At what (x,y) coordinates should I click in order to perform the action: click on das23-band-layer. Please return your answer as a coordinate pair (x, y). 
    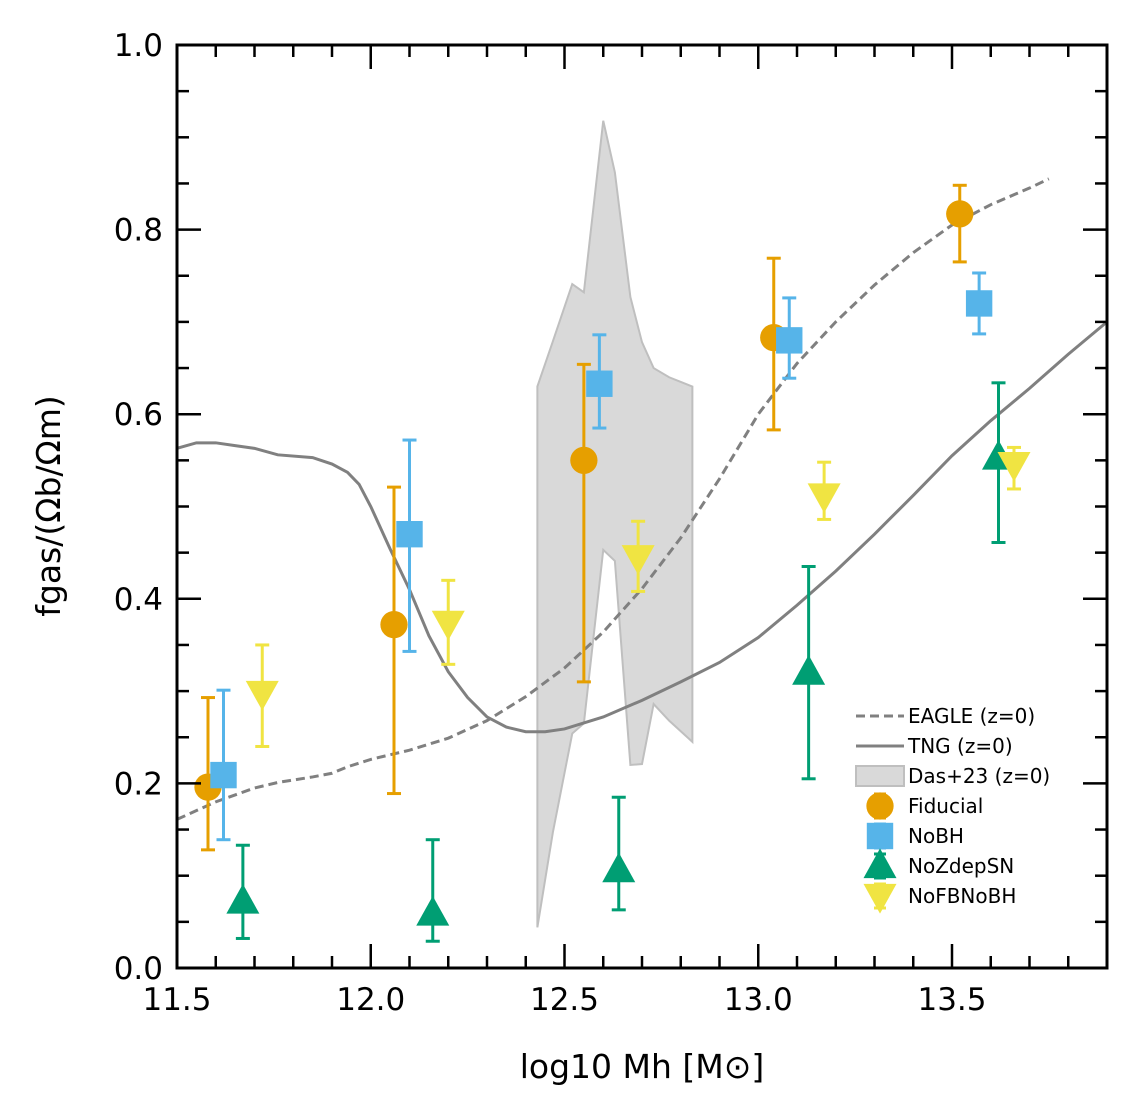
    Looking at the image, I should click on (615, 524).